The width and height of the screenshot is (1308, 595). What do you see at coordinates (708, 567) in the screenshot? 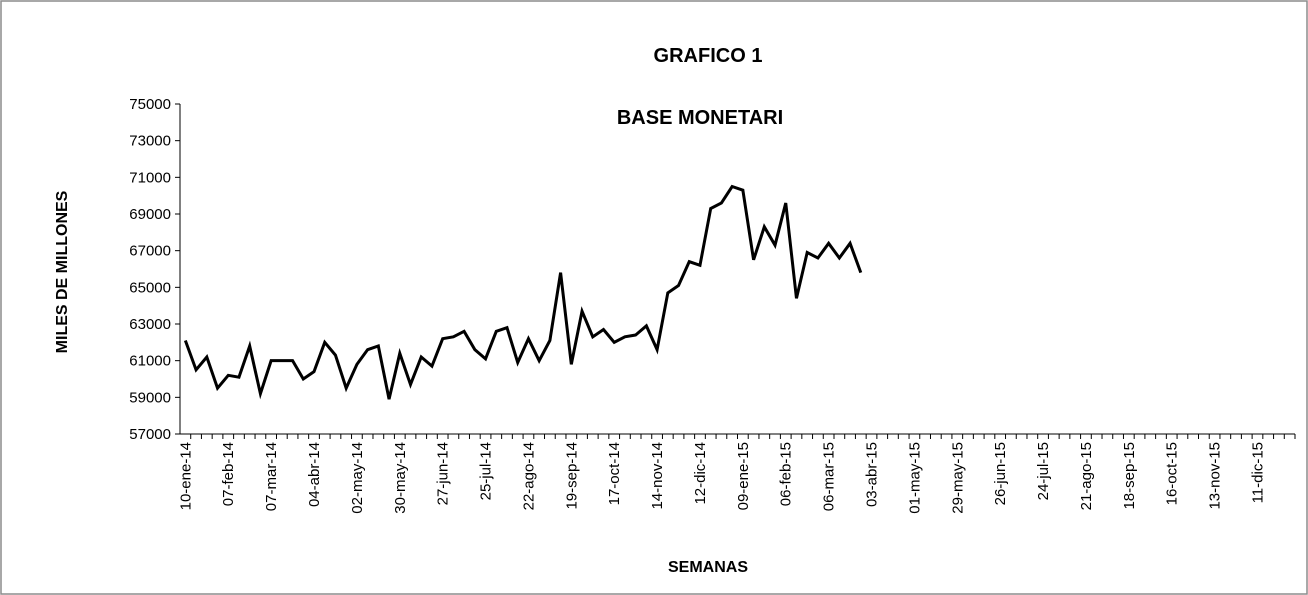
I see `x-axis-title: SEMANAS` at bounding box center [708, 567].